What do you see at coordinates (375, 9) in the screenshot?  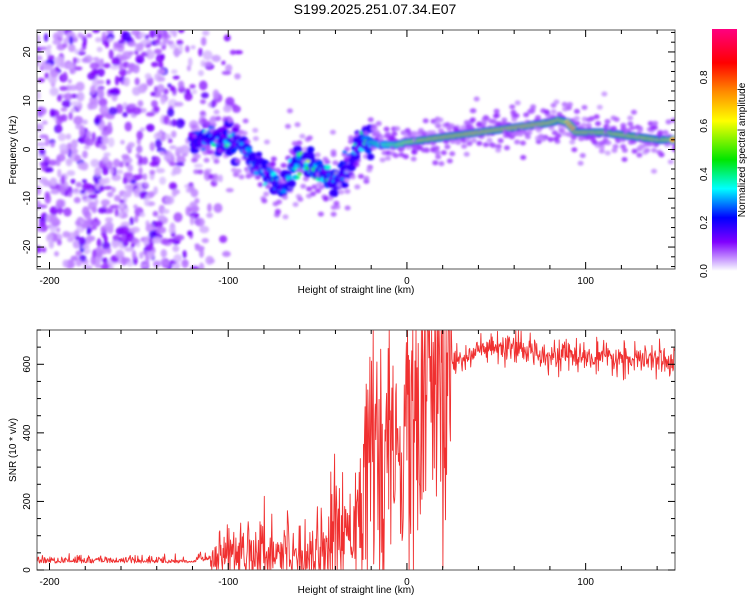 I see `chart-title: S199.2025.251.07.34.E07` at bounding box center [375, 9].